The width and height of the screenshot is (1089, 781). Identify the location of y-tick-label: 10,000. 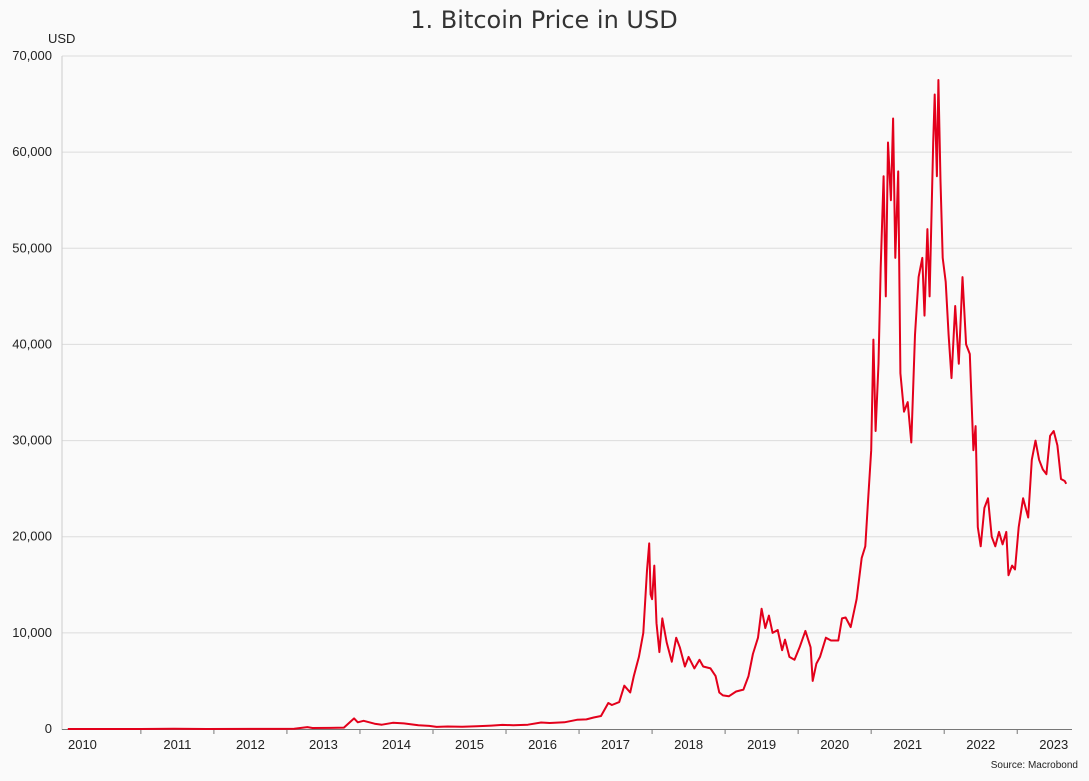
(32, 632).